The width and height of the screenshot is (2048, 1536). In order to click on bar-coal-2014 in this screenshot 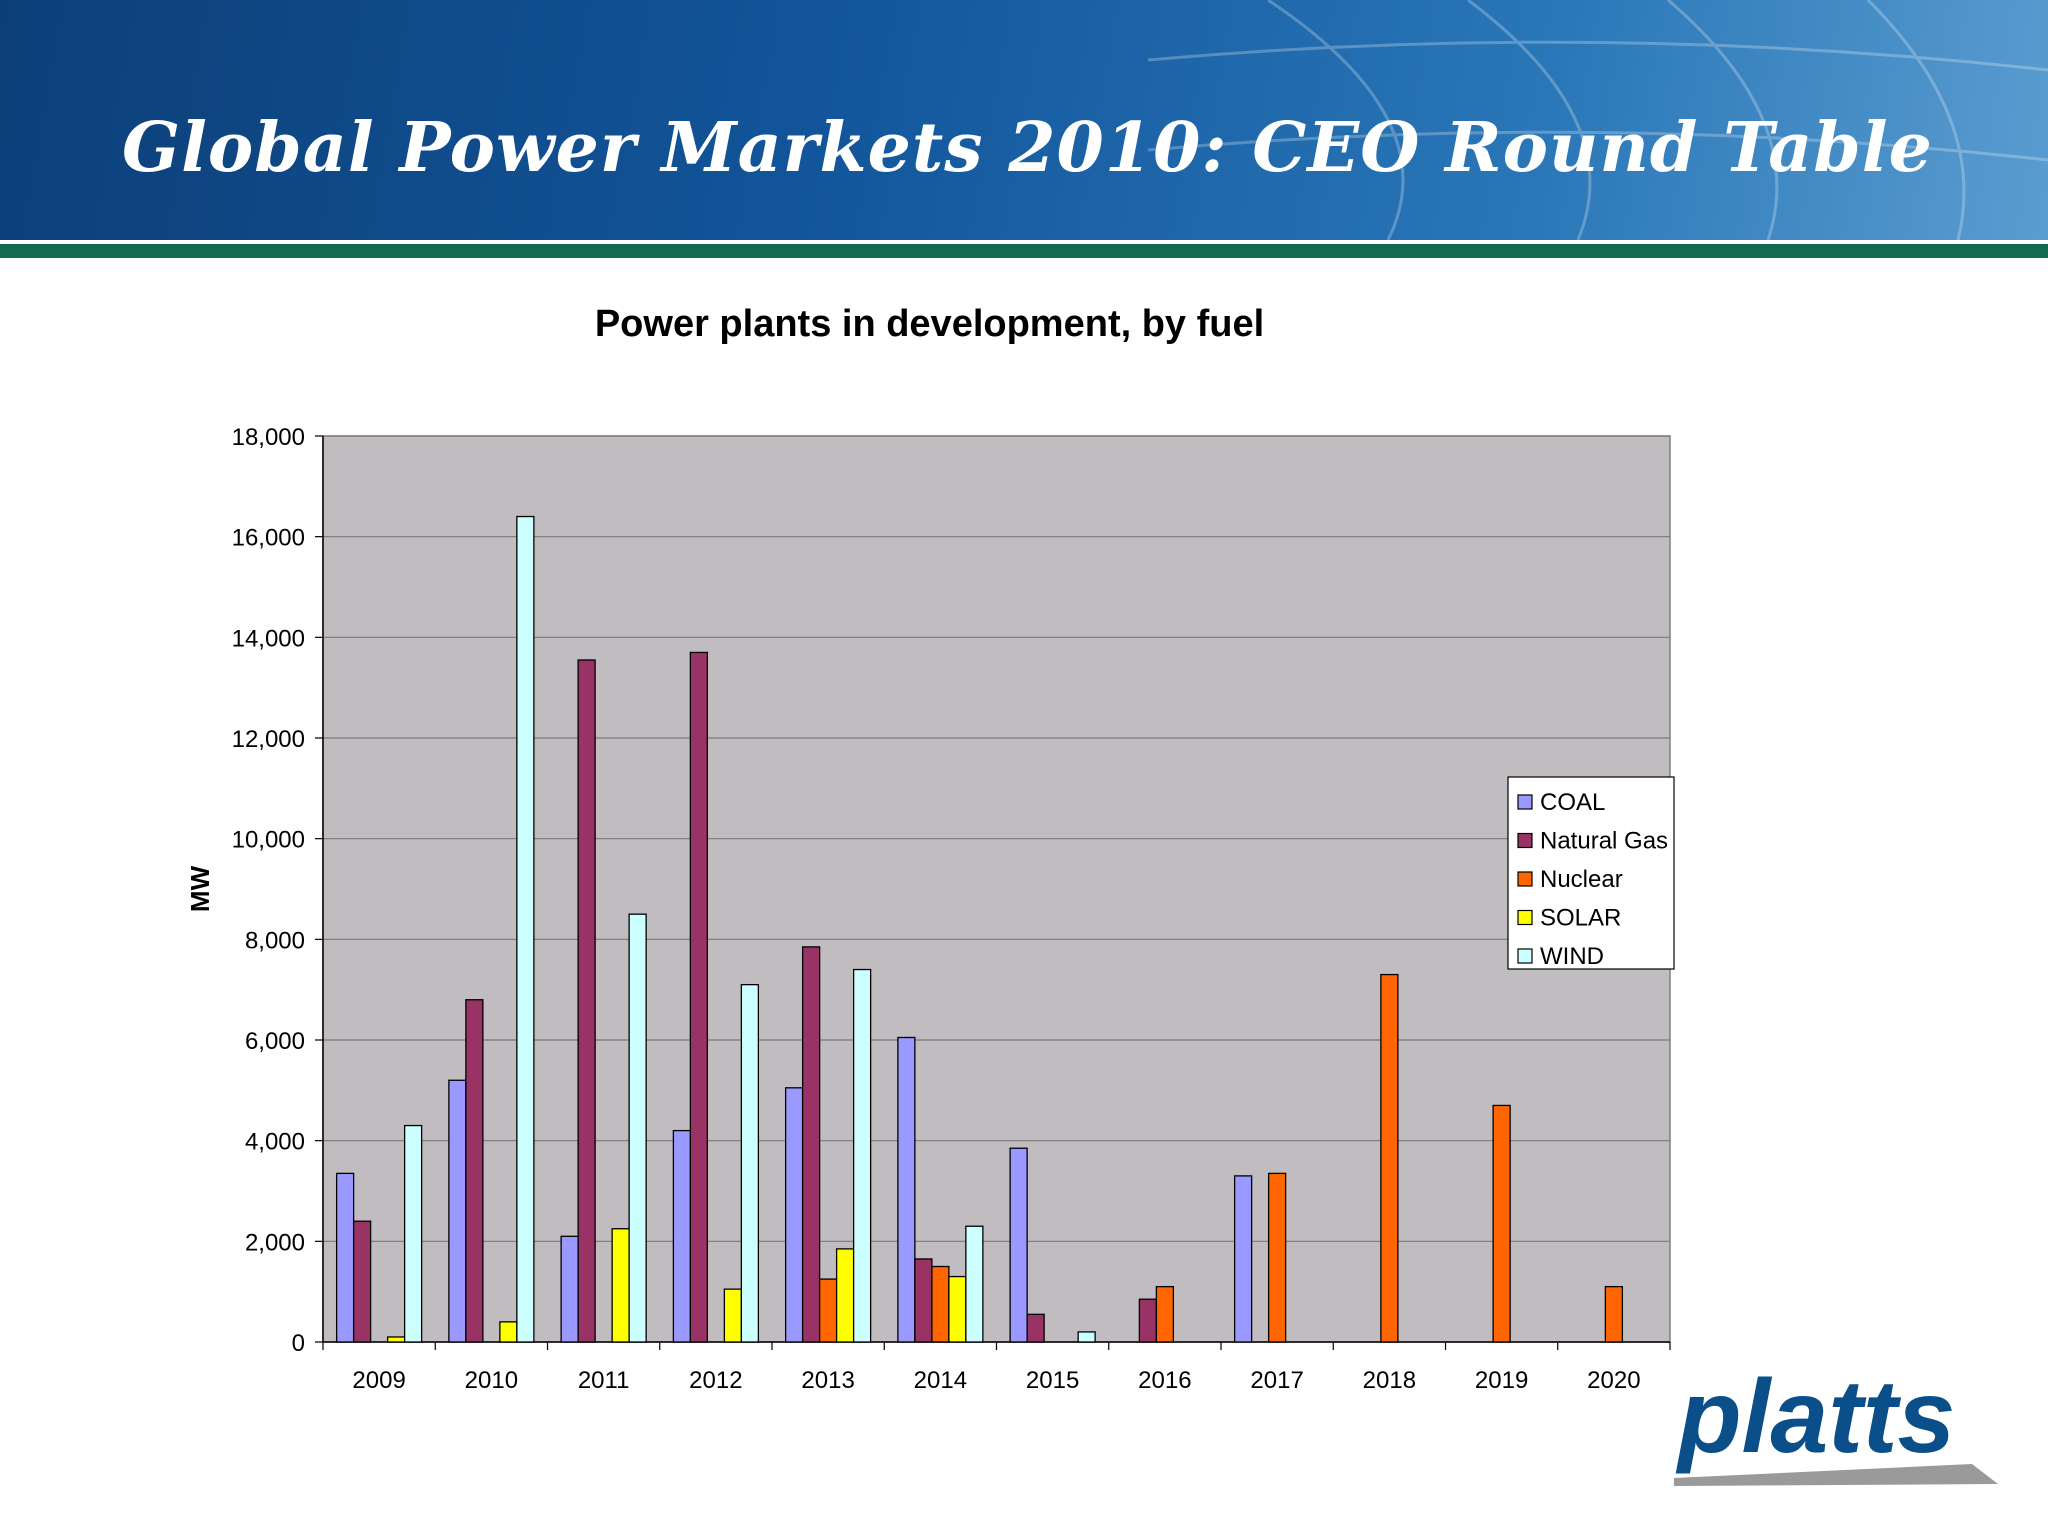, I will do `click(906, 1189)`.